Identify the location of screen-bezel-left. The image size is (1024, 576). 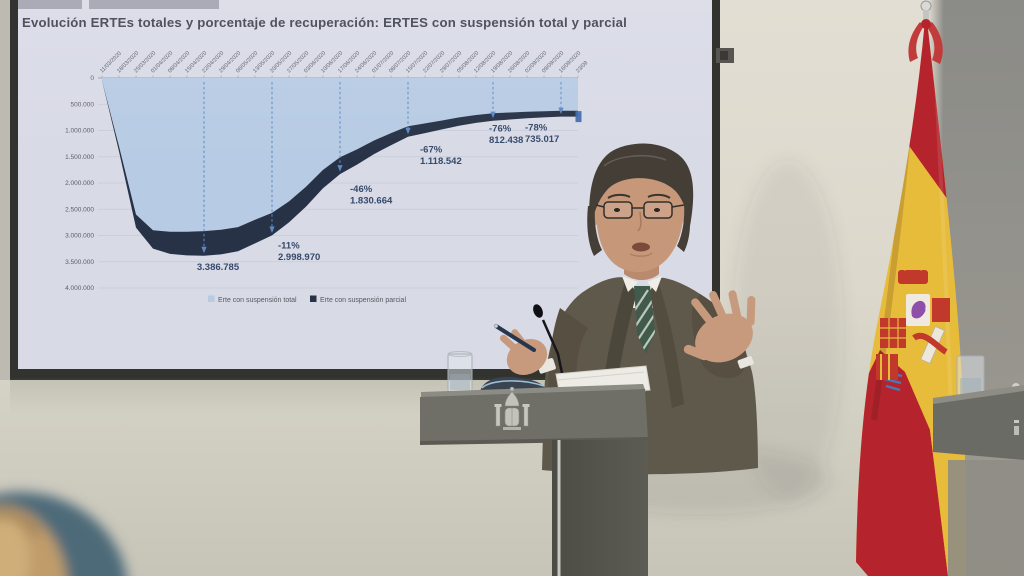
(14, 190).